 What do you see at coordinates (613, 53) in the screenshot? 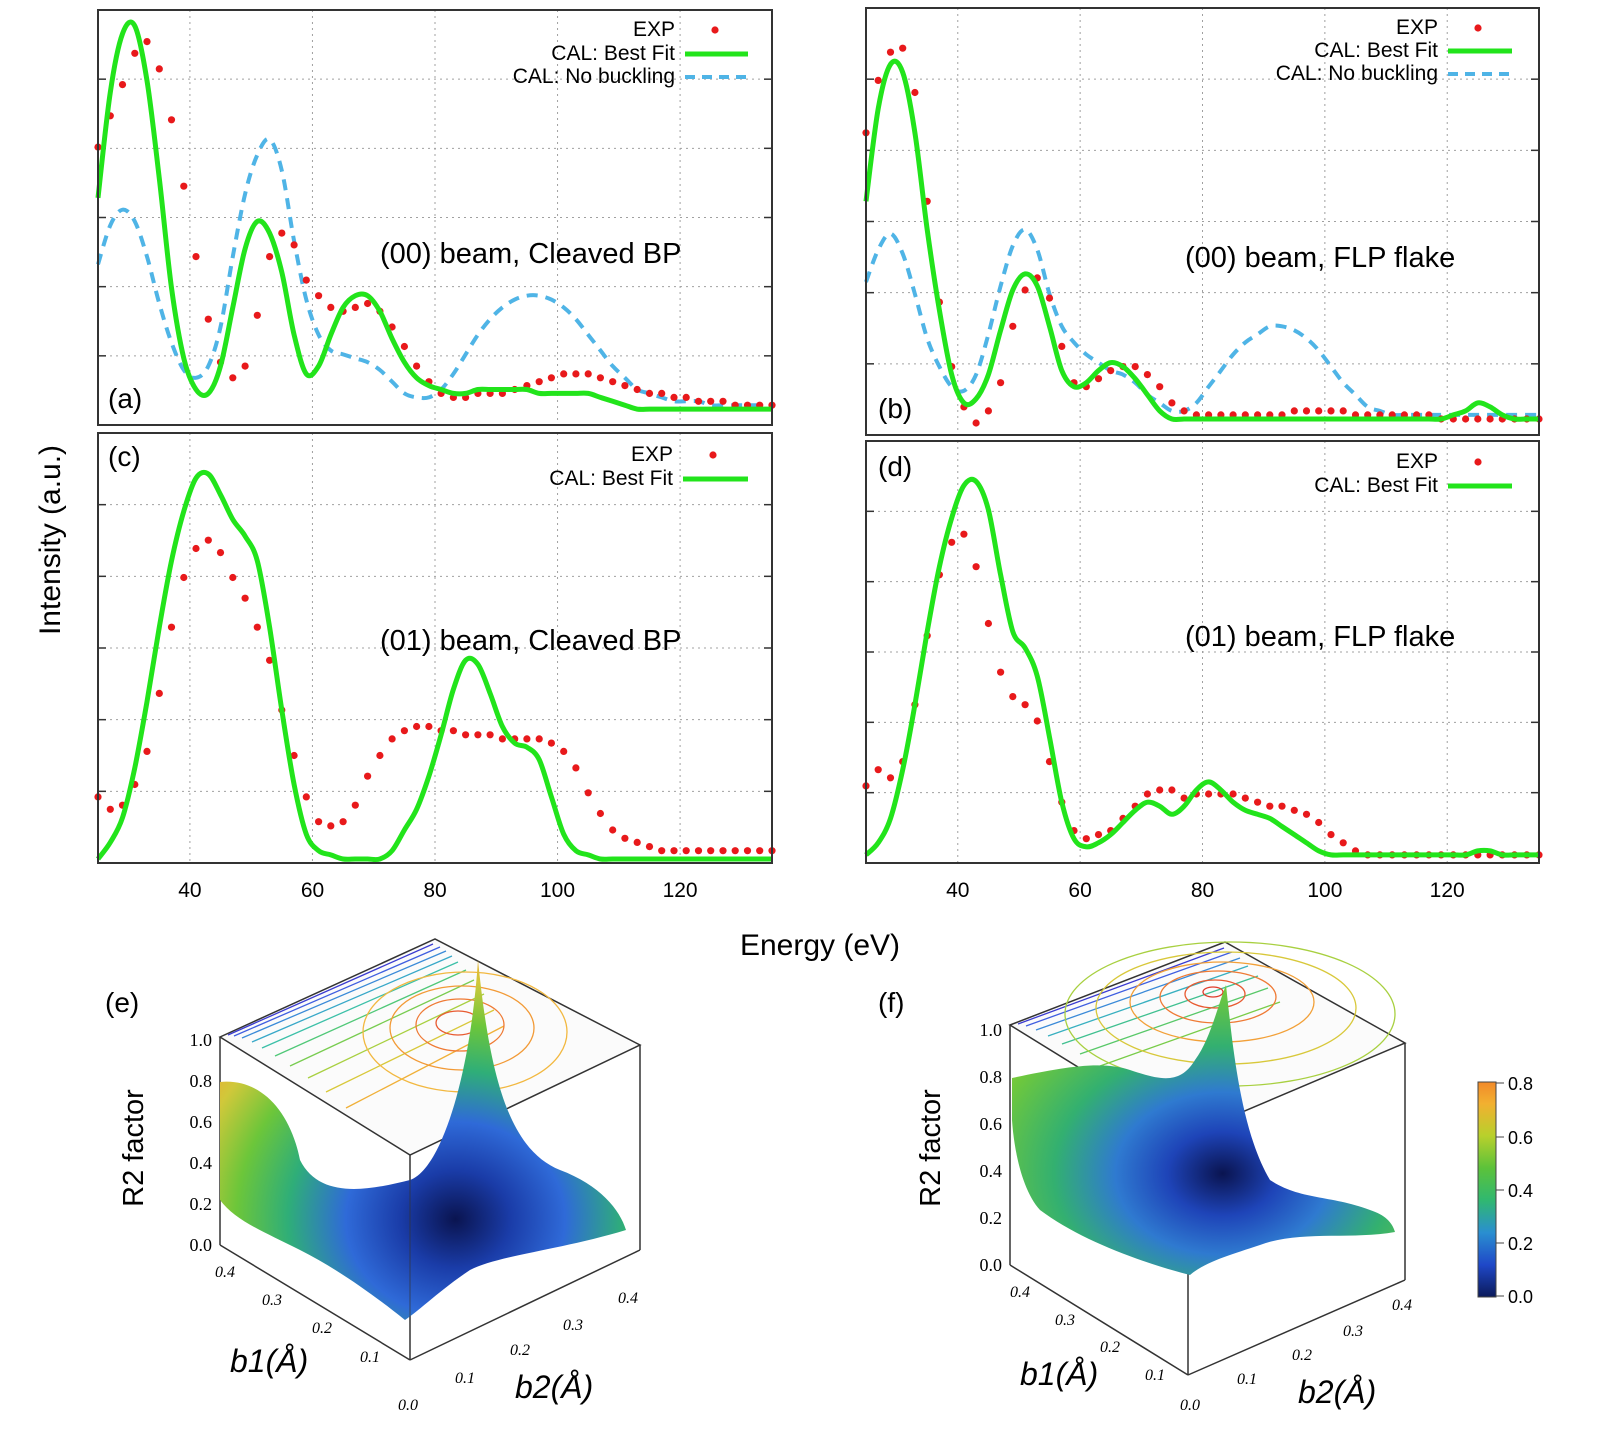
I see `legend-best-label: CAL: Best Fit` at bounding box center [613, 53].